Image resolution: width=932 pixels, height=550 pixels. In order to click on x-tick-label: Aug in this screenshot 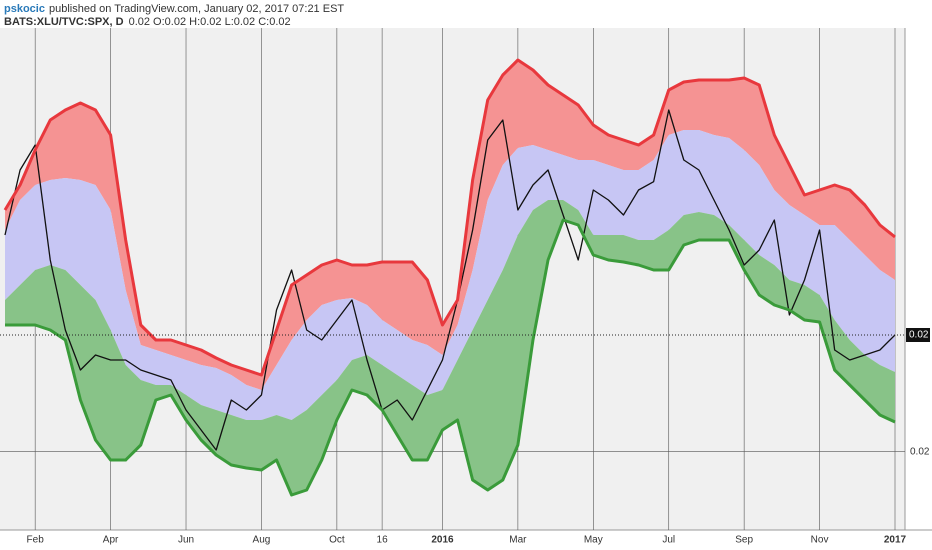, I will do `click(262, 540)`.